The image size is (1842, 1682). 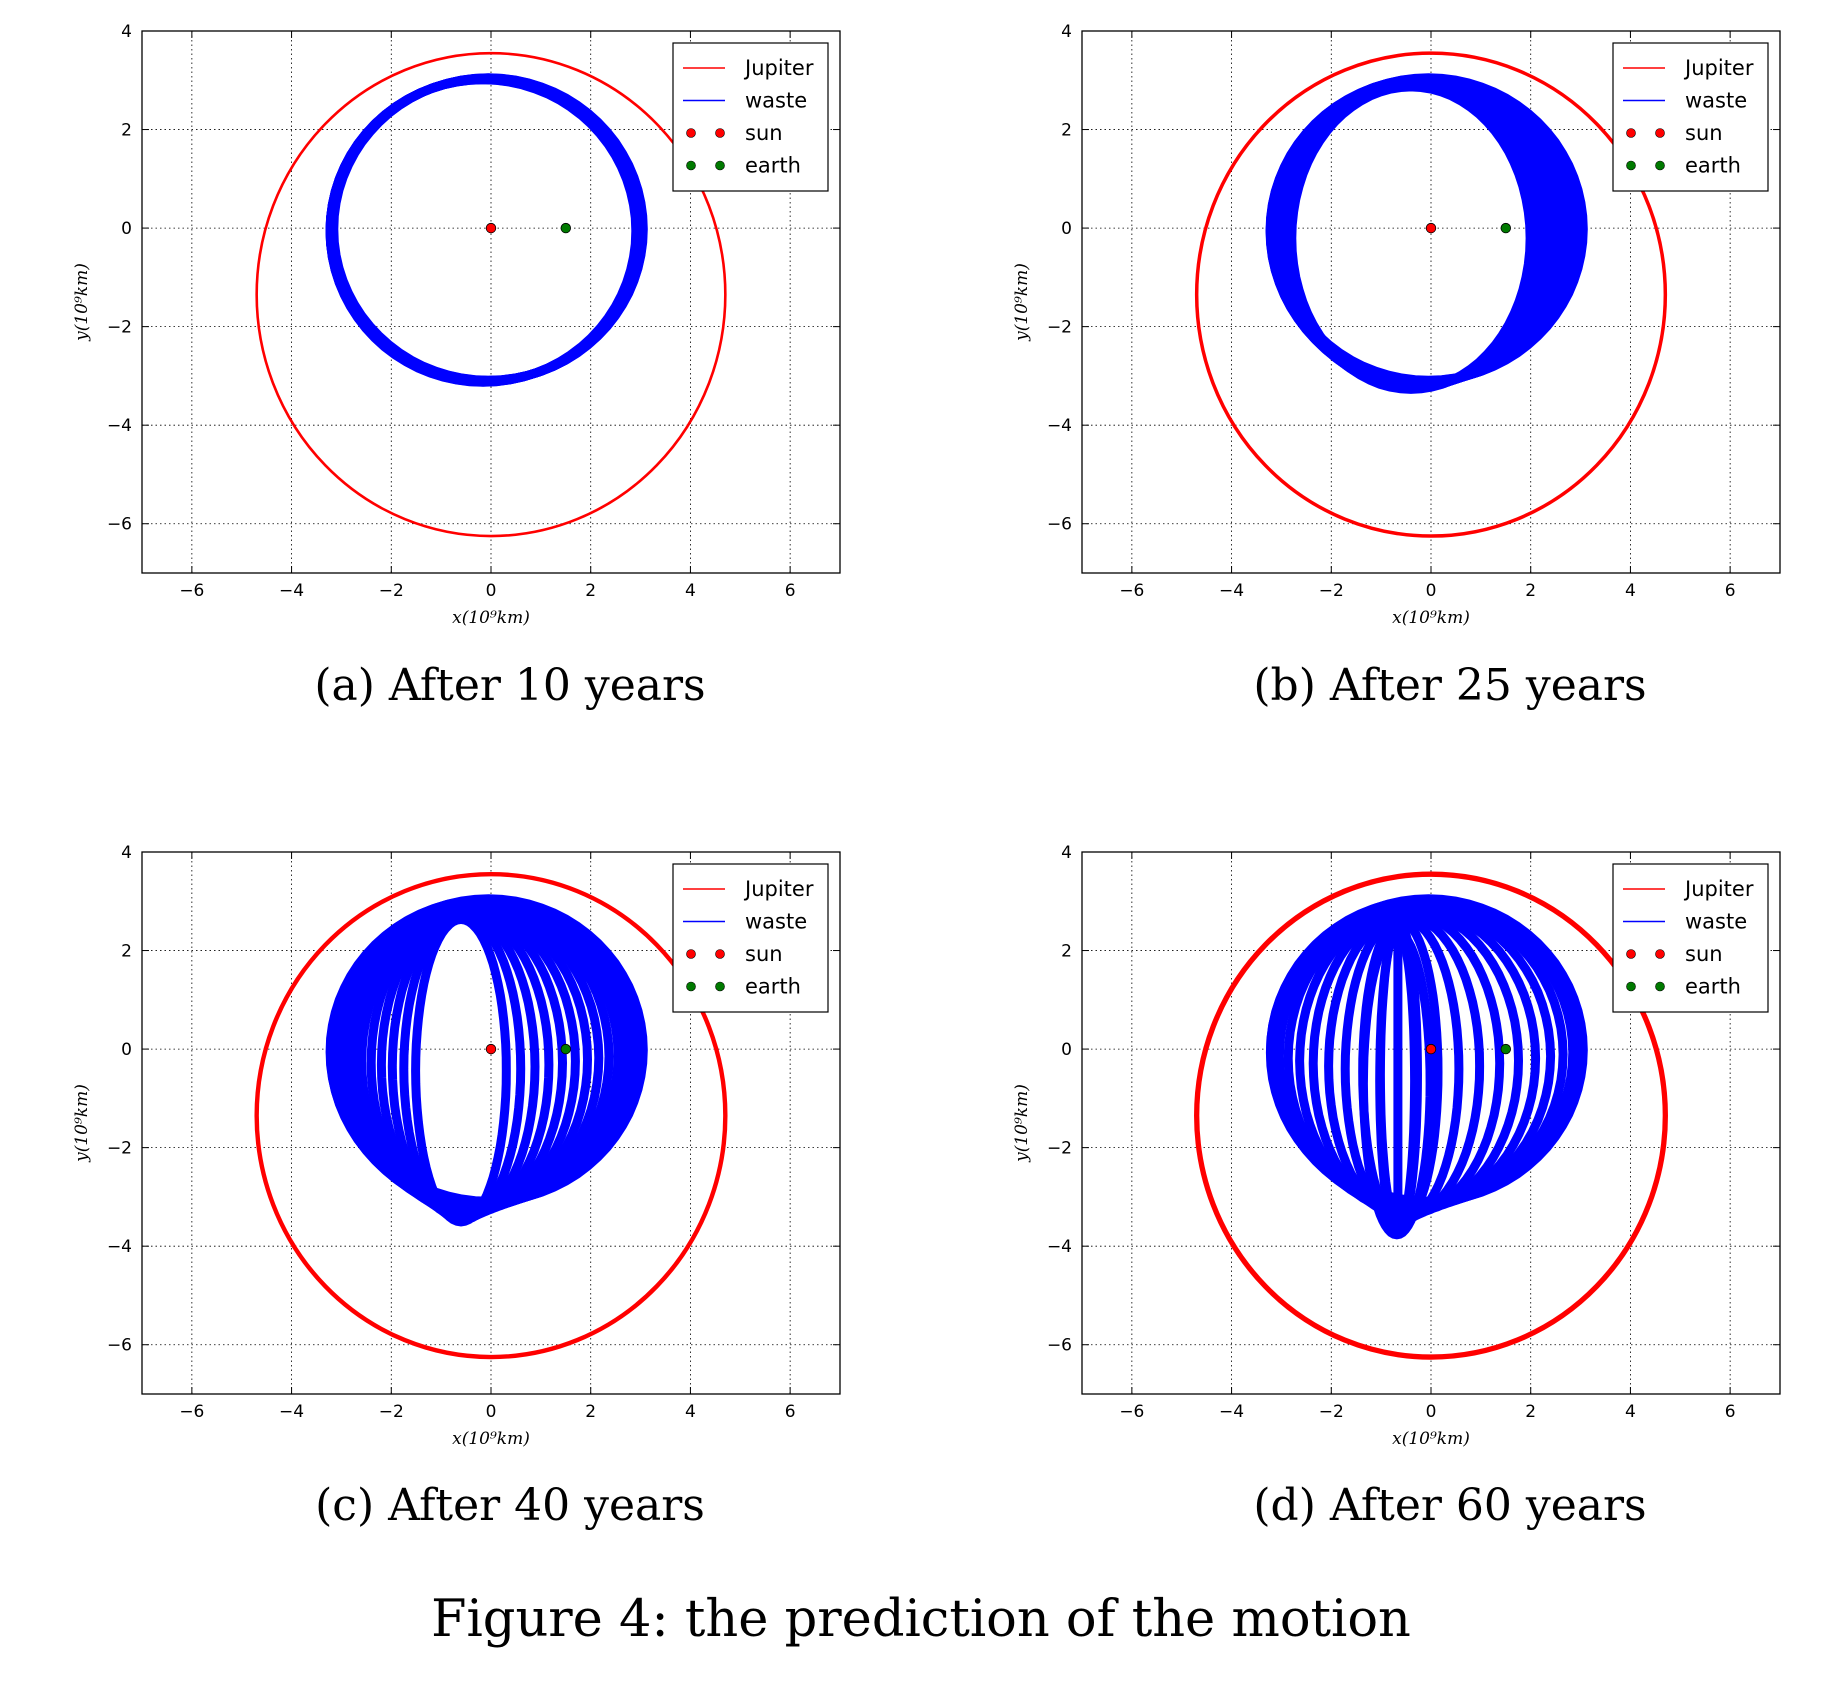 I want to click on subplot-caption-b: (b) After 25 years, so click(x=1450, y=685).